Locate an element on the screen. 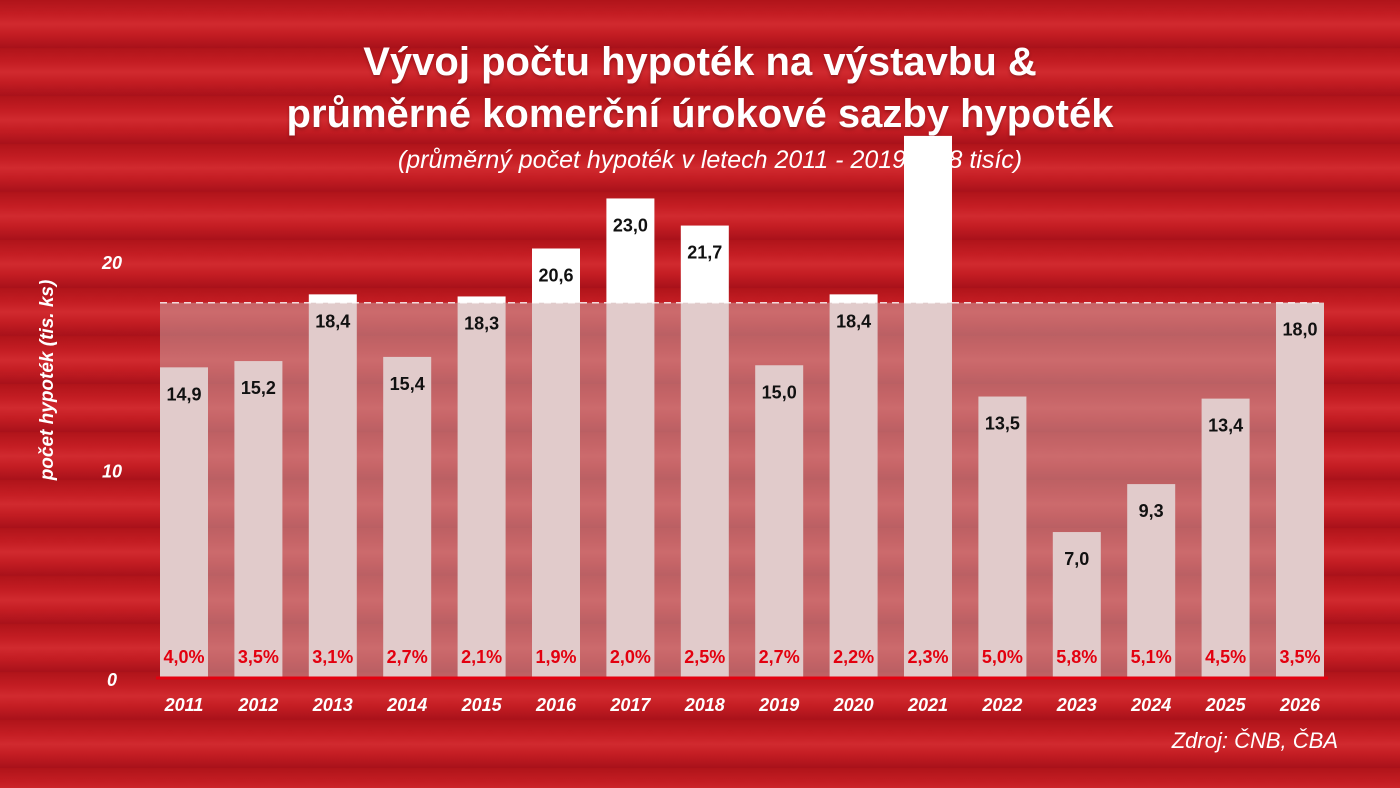 Image resolution: width=1400 pixels, height=788 pixels. bar-value-label: 18,3 is located at coordinates (481, 323).